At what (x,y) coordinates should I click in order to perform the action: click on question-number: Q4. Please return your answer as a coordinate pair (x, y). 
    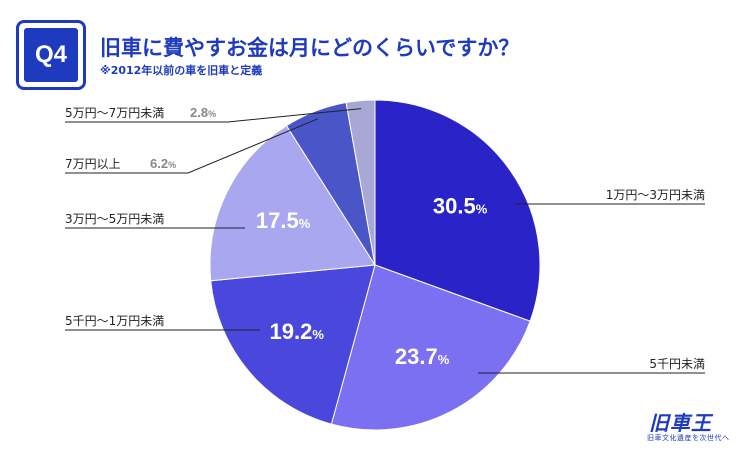
    Looking at the image, I should click on (51, 55).